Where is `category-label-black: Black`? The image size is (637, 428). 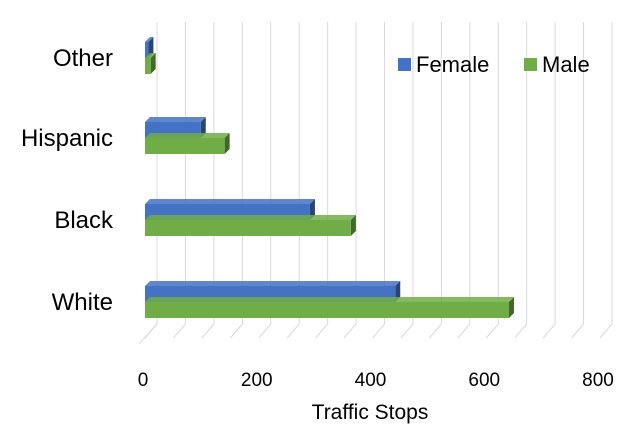 category-label-black: Black is located at coordinates (84, 220).